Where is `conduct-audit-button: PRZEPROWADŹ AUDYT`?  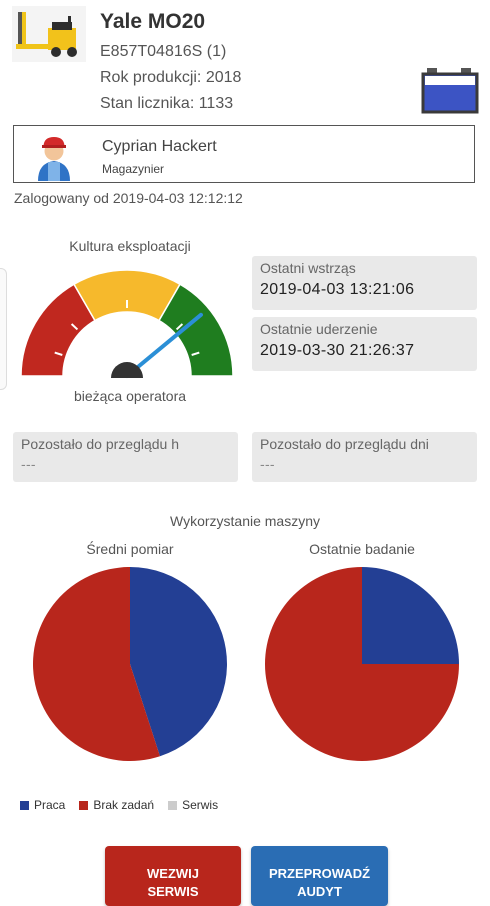
conduct-audit-button: PRZEPROWADŹ AUDYT is located at coordinates (319, 876).